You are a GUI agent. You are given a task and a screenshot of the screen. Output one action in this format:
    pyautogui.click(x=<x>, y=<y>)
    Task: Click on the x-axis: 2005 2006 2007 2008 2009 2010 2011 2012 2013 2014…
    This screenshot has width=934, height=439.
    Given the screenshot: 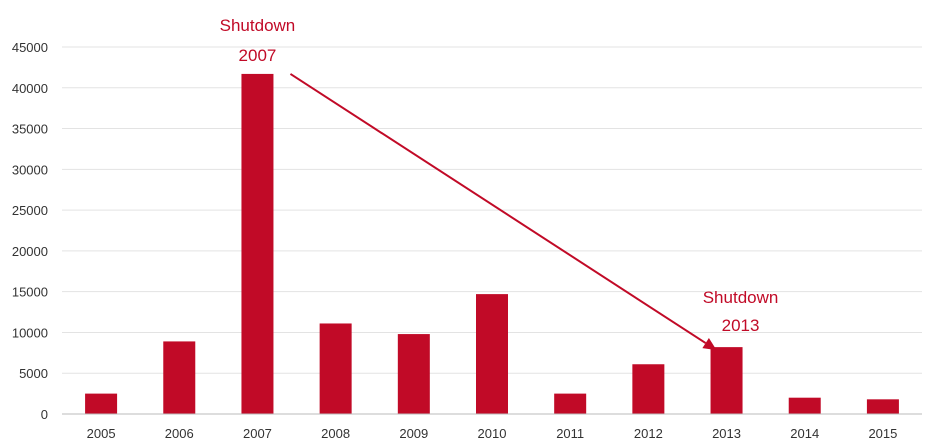 What is the action you would take?
    pyautogui.click(x=492, y=432)
    